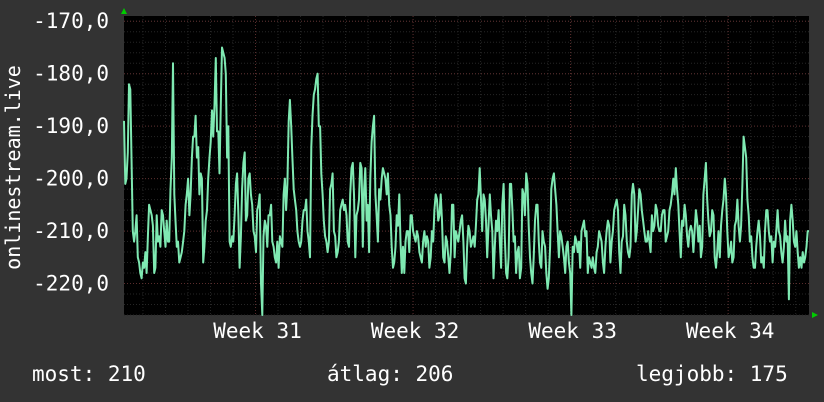 Image resolution: width=824 pixels, height=402 pixels. Describe the element at coordinates (13, 167) in the screenshot. I see `y-axis-label: onlinestream.live` at that location.